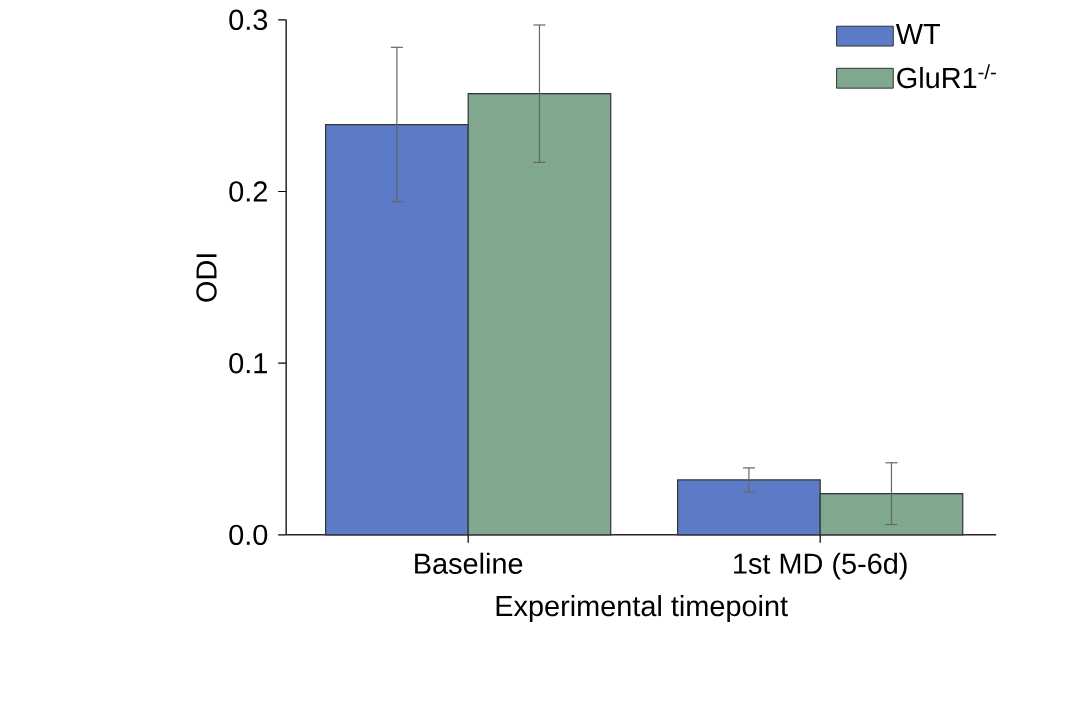 This screenshot has width=1068, height=726. Describe the element at coordinates (642, 608) in the screenshot. I see `x-axis-title: Experimental timepoint` at that location.